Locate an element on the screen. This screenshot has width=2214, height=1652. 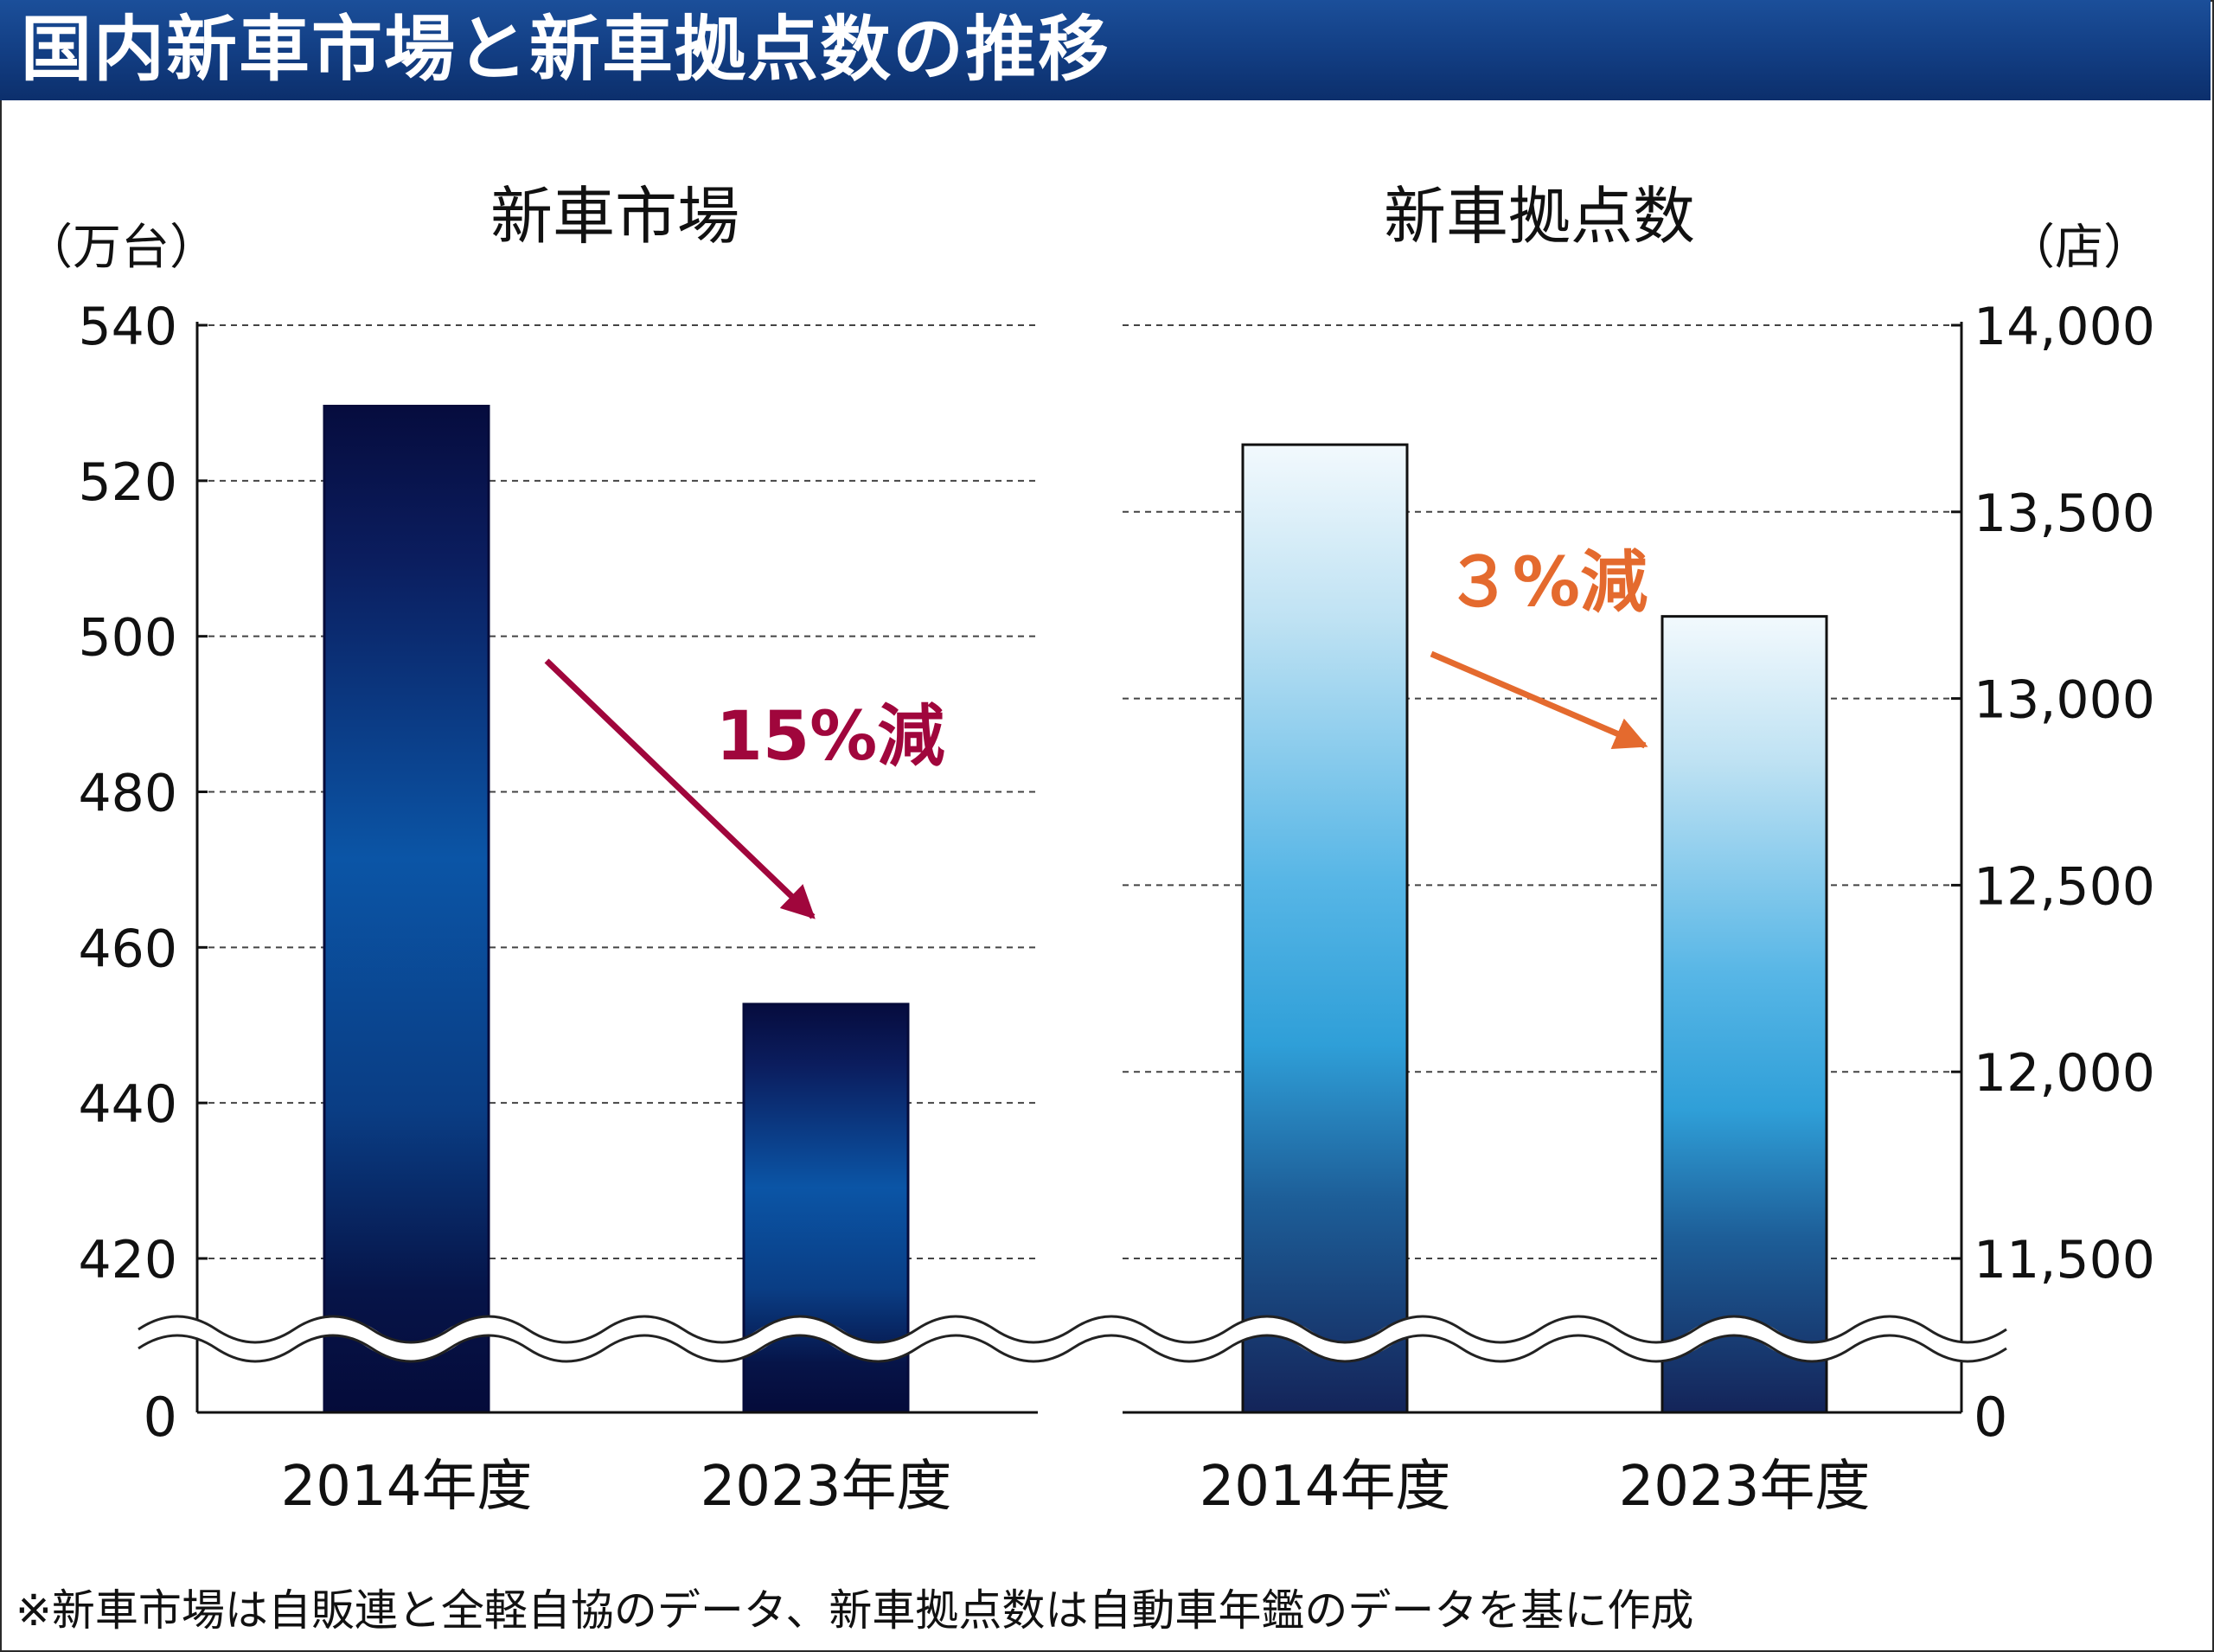
y-tick-label-dealers: 13,500 is located at coordinates (2064, 513).